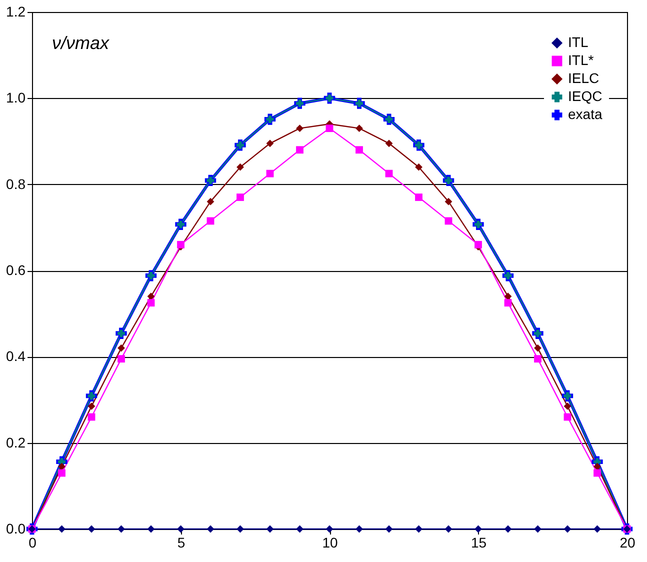 The width and height of the screenshot is (647, 562). I want to click on x-tick-label: 20, so click(628, 542).